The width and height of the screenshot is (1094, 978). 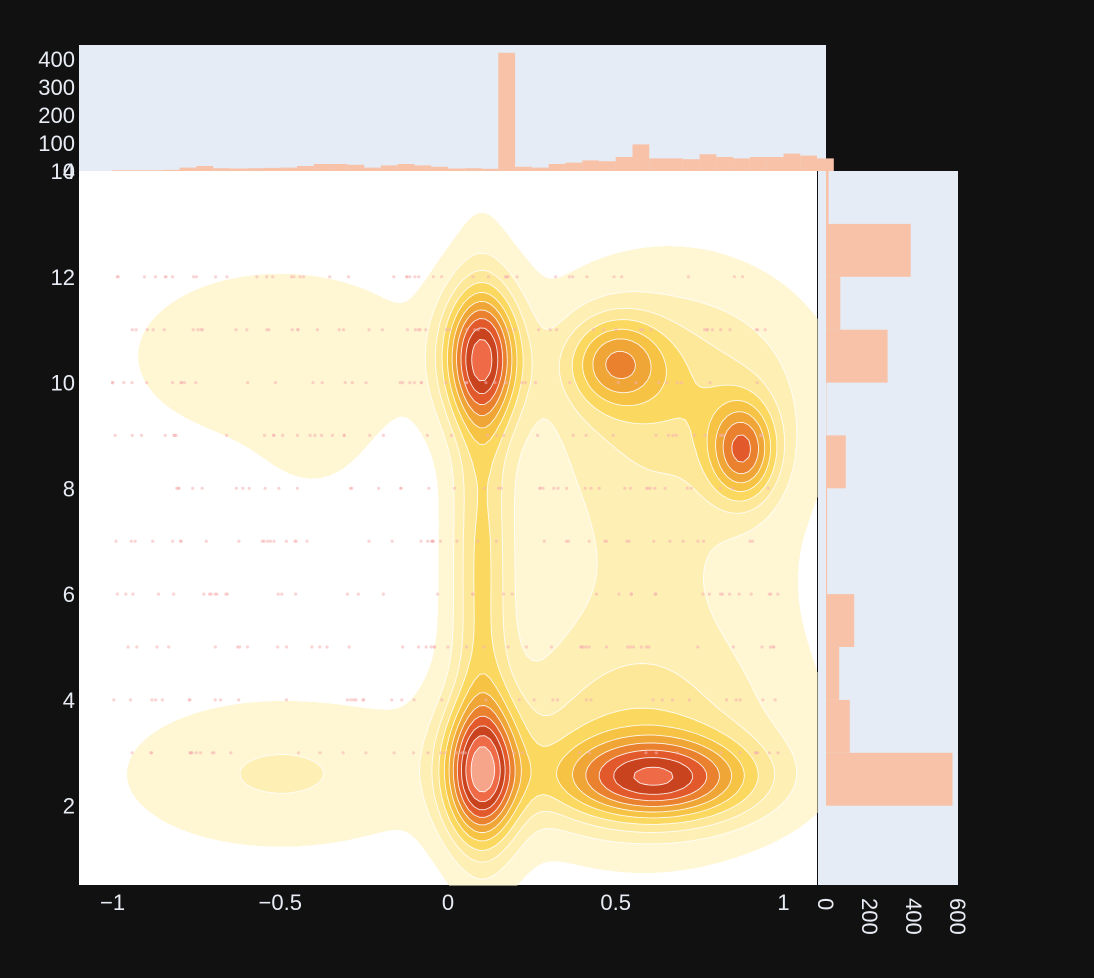 I want to click on x-marginal-tick-label: 300, so click(x=56, y=87).